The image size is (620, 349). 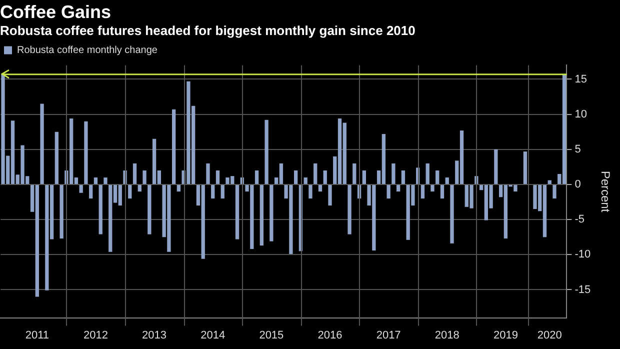 I want to click on y-tick-label: 0, so click(x=577, y=184).